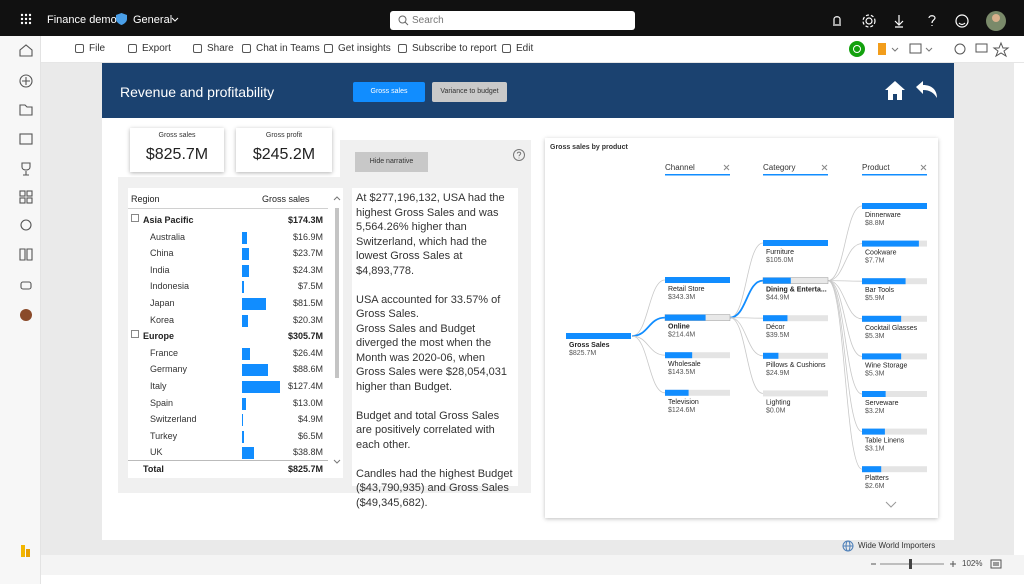 This screenshot has height=584, width=1024. What do you see at coordinates (680, 167) in the screenshot?
I see `column-header: Channel` at bounding box center [680, 167].